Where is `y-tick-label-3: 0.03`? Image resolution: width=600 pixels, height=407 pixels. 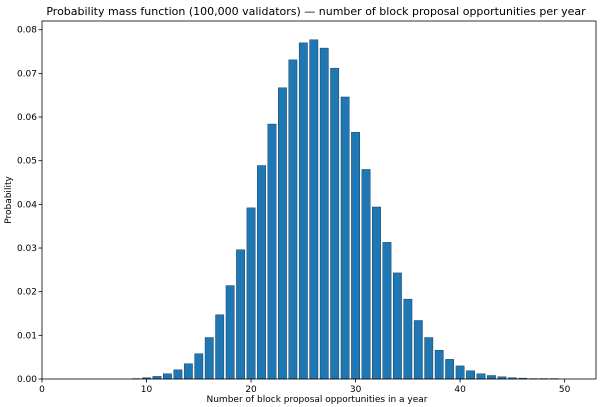
y-tick-label-3: 0.03 is located at coordinates (27, 249).